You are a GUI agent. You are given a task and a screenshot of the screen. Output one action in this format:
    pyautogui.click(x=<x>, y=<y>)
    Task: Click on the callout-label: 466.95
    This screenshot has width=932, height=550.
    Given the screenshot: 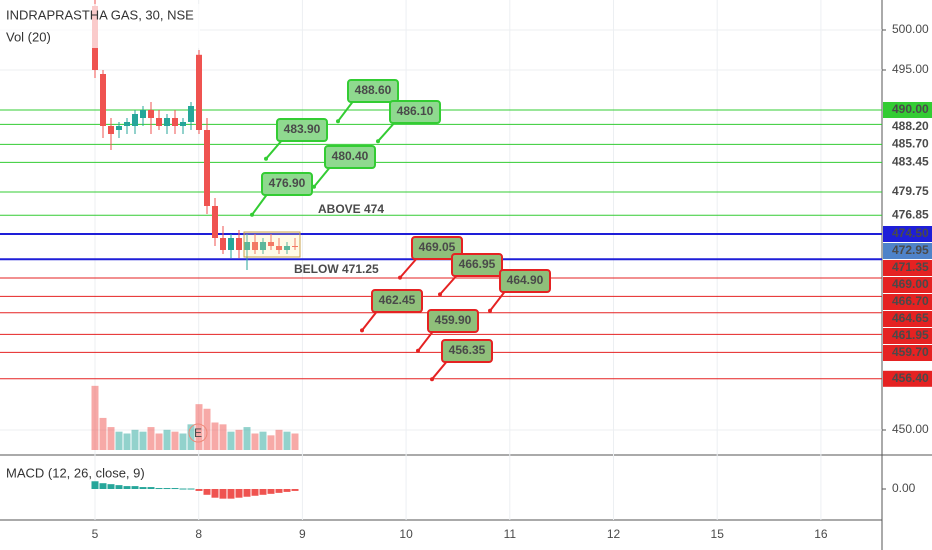 What is the action you would take?
    pyautogui.click(x=477, y=264)
    